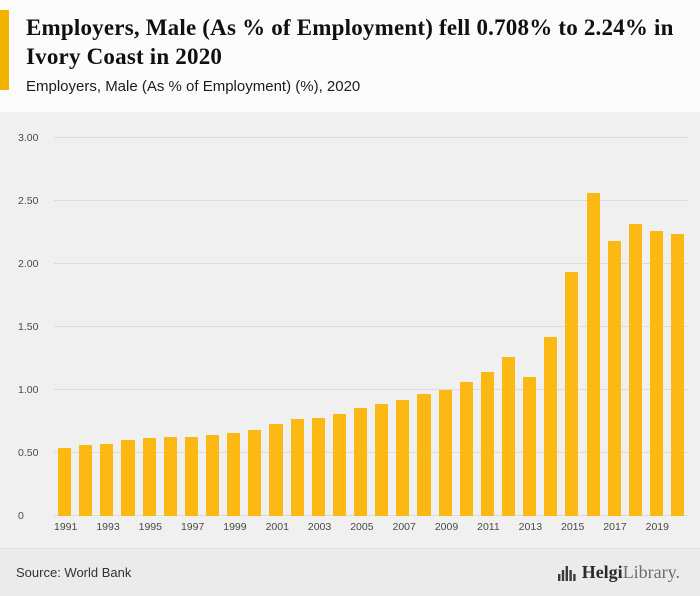 The height and width of the screenshot is (596, 700). What do you see at coordinates (362, 527) in the screenshot?
I see `x-tick-label: 2005` at bounding box center [362, 527].